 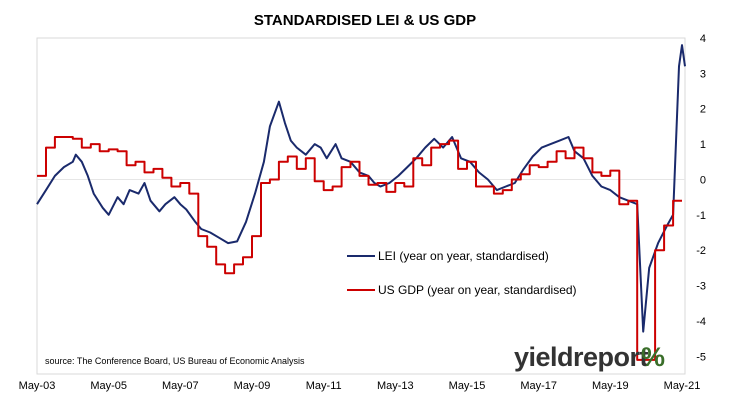 I want to click on x-tick-label: May-07, so click(x=180, y=386).